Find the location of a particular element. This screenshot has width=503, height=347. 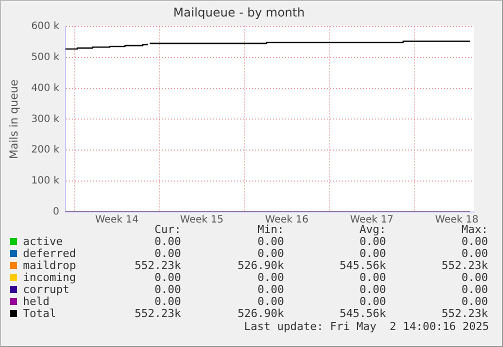

legend-label: incoming is located at coordinates (49, 277).